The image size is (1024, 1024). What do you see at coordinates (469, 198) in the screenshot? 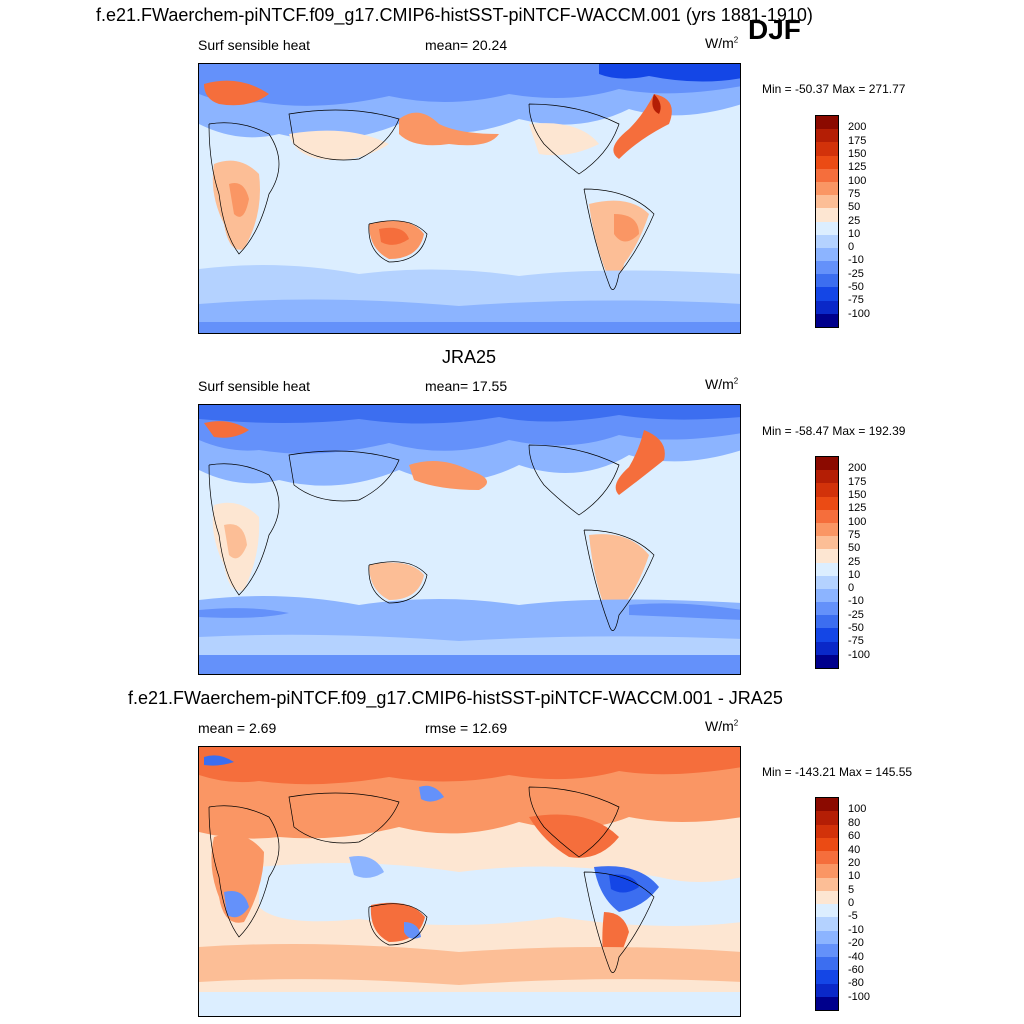
I see `panel-1-map` at bounding box center [469, 198].